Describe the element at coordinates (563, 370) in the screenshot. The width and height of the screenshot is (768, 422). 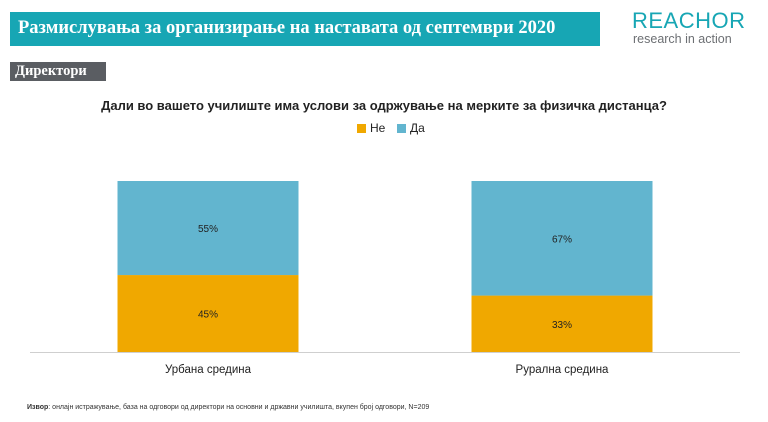
I see `category-label-2: Рурална средина` at that location.